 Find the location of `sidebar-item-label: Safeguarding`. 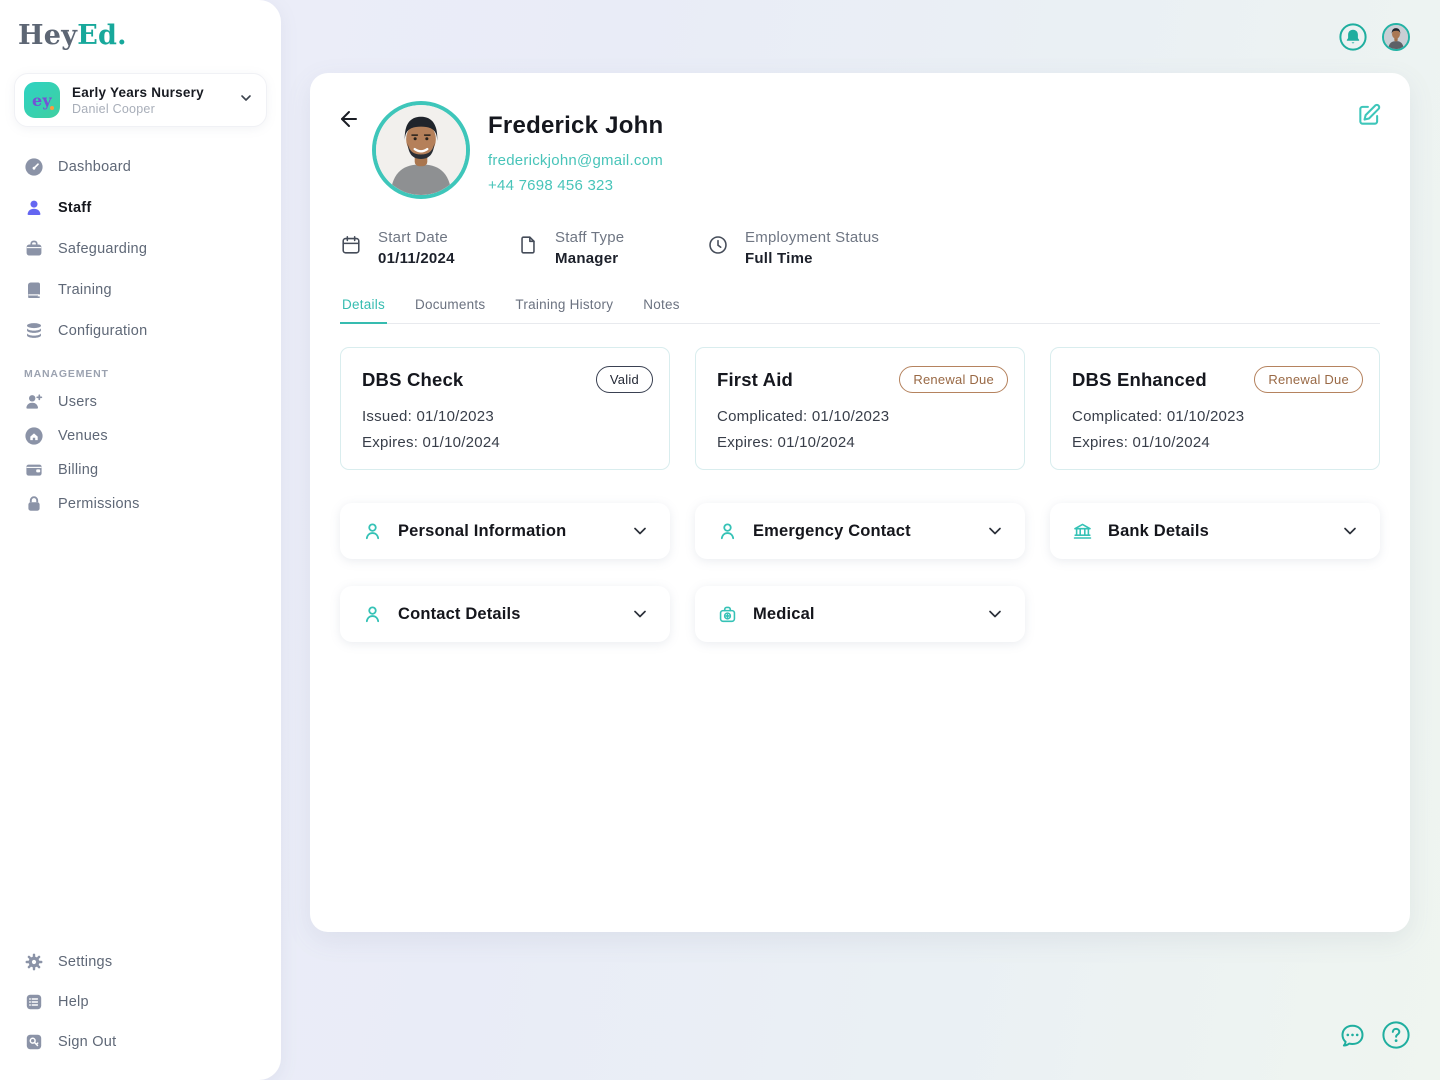

sidebar-item-label: Safeguarding is located at coordinates (103, 249).